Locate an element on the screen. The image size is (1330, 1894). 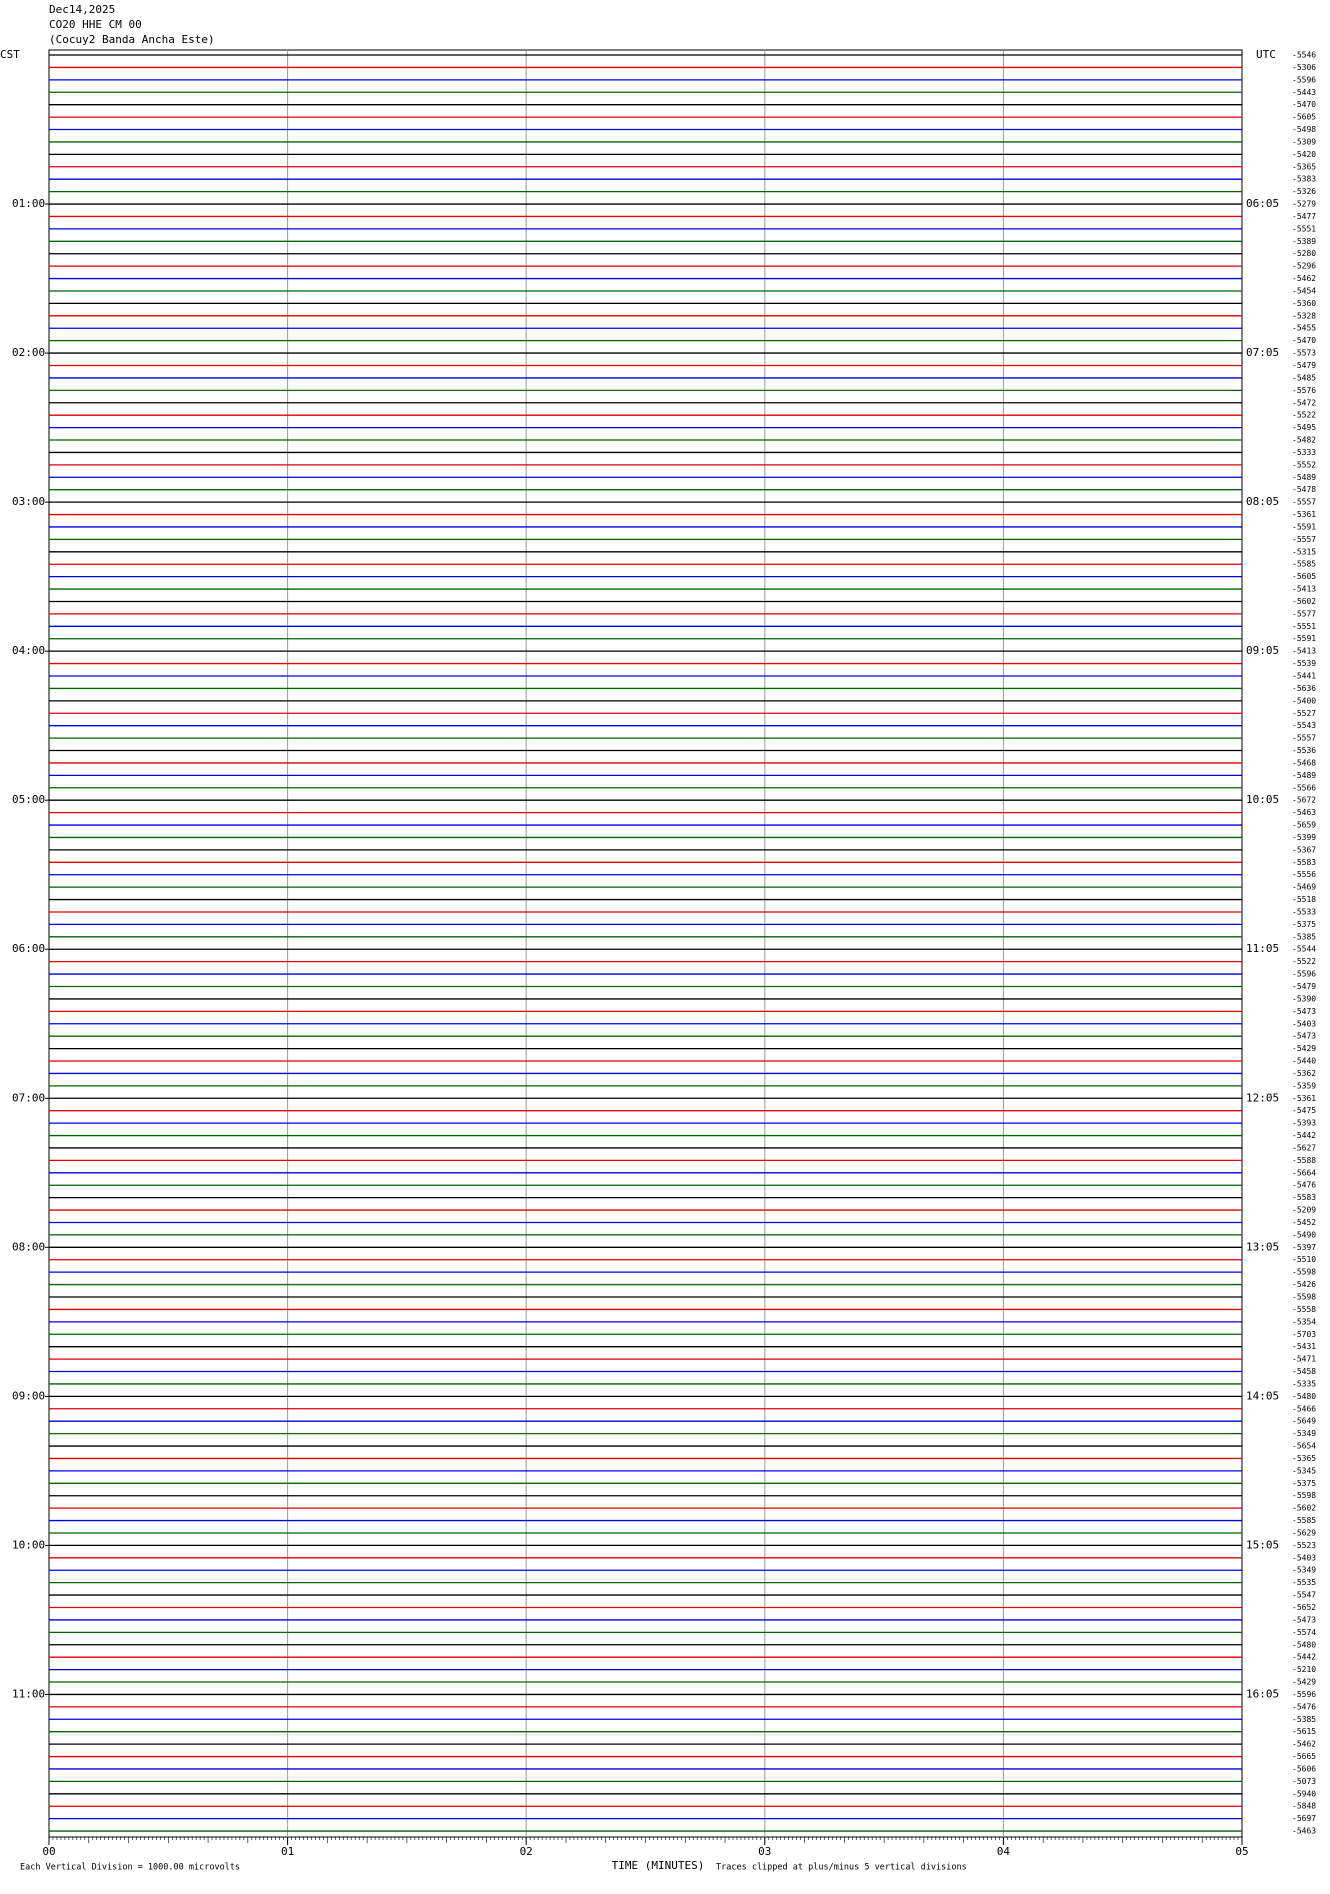
trace-offset: -5383 is located at coordinates (1304, 179).